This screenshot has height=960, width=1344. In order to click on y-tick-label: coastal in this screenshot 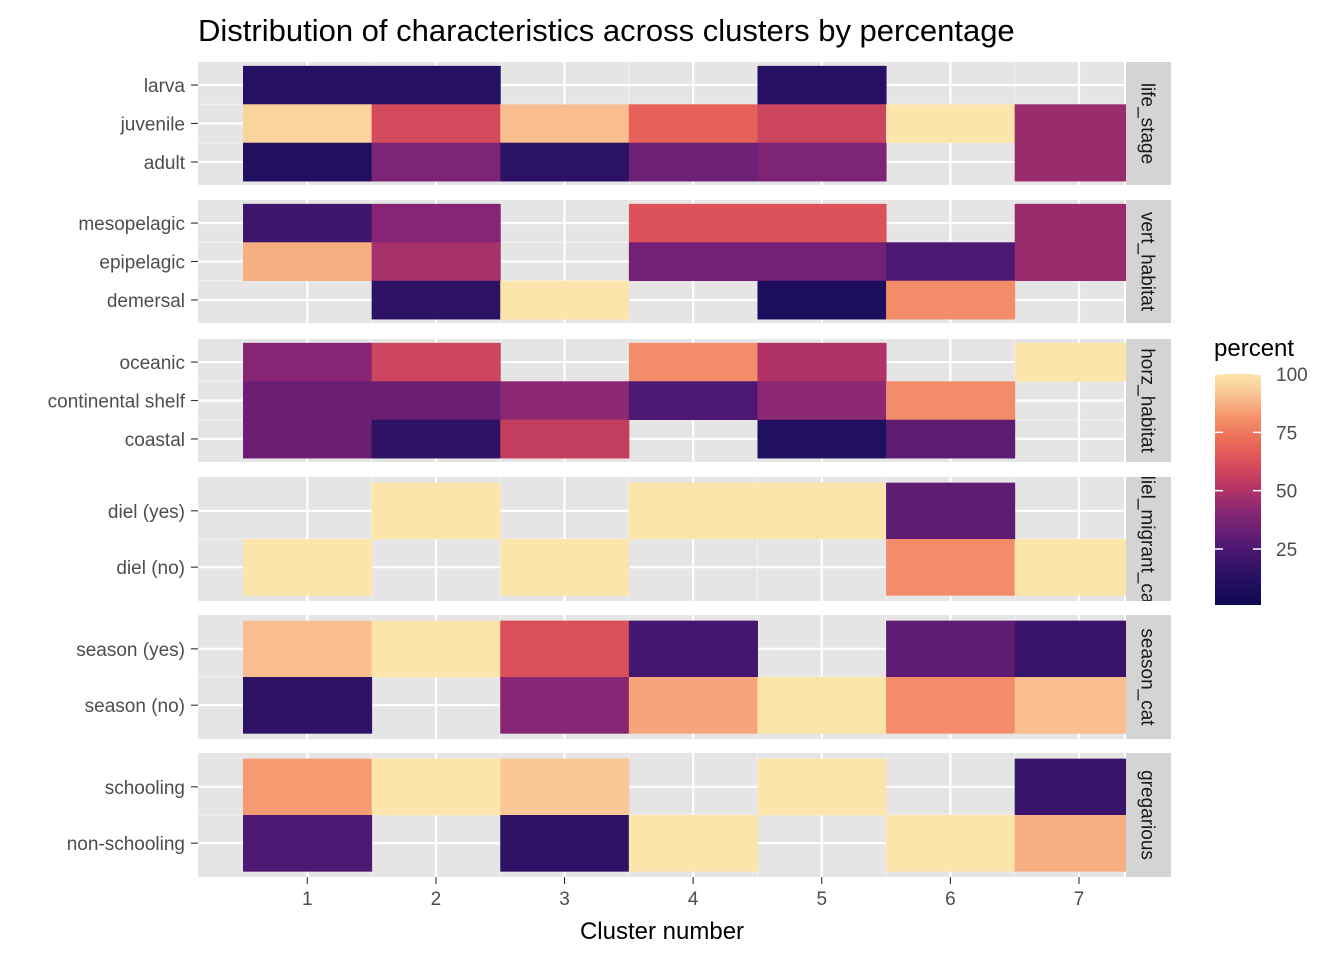, I will do `click(155, 440)`.